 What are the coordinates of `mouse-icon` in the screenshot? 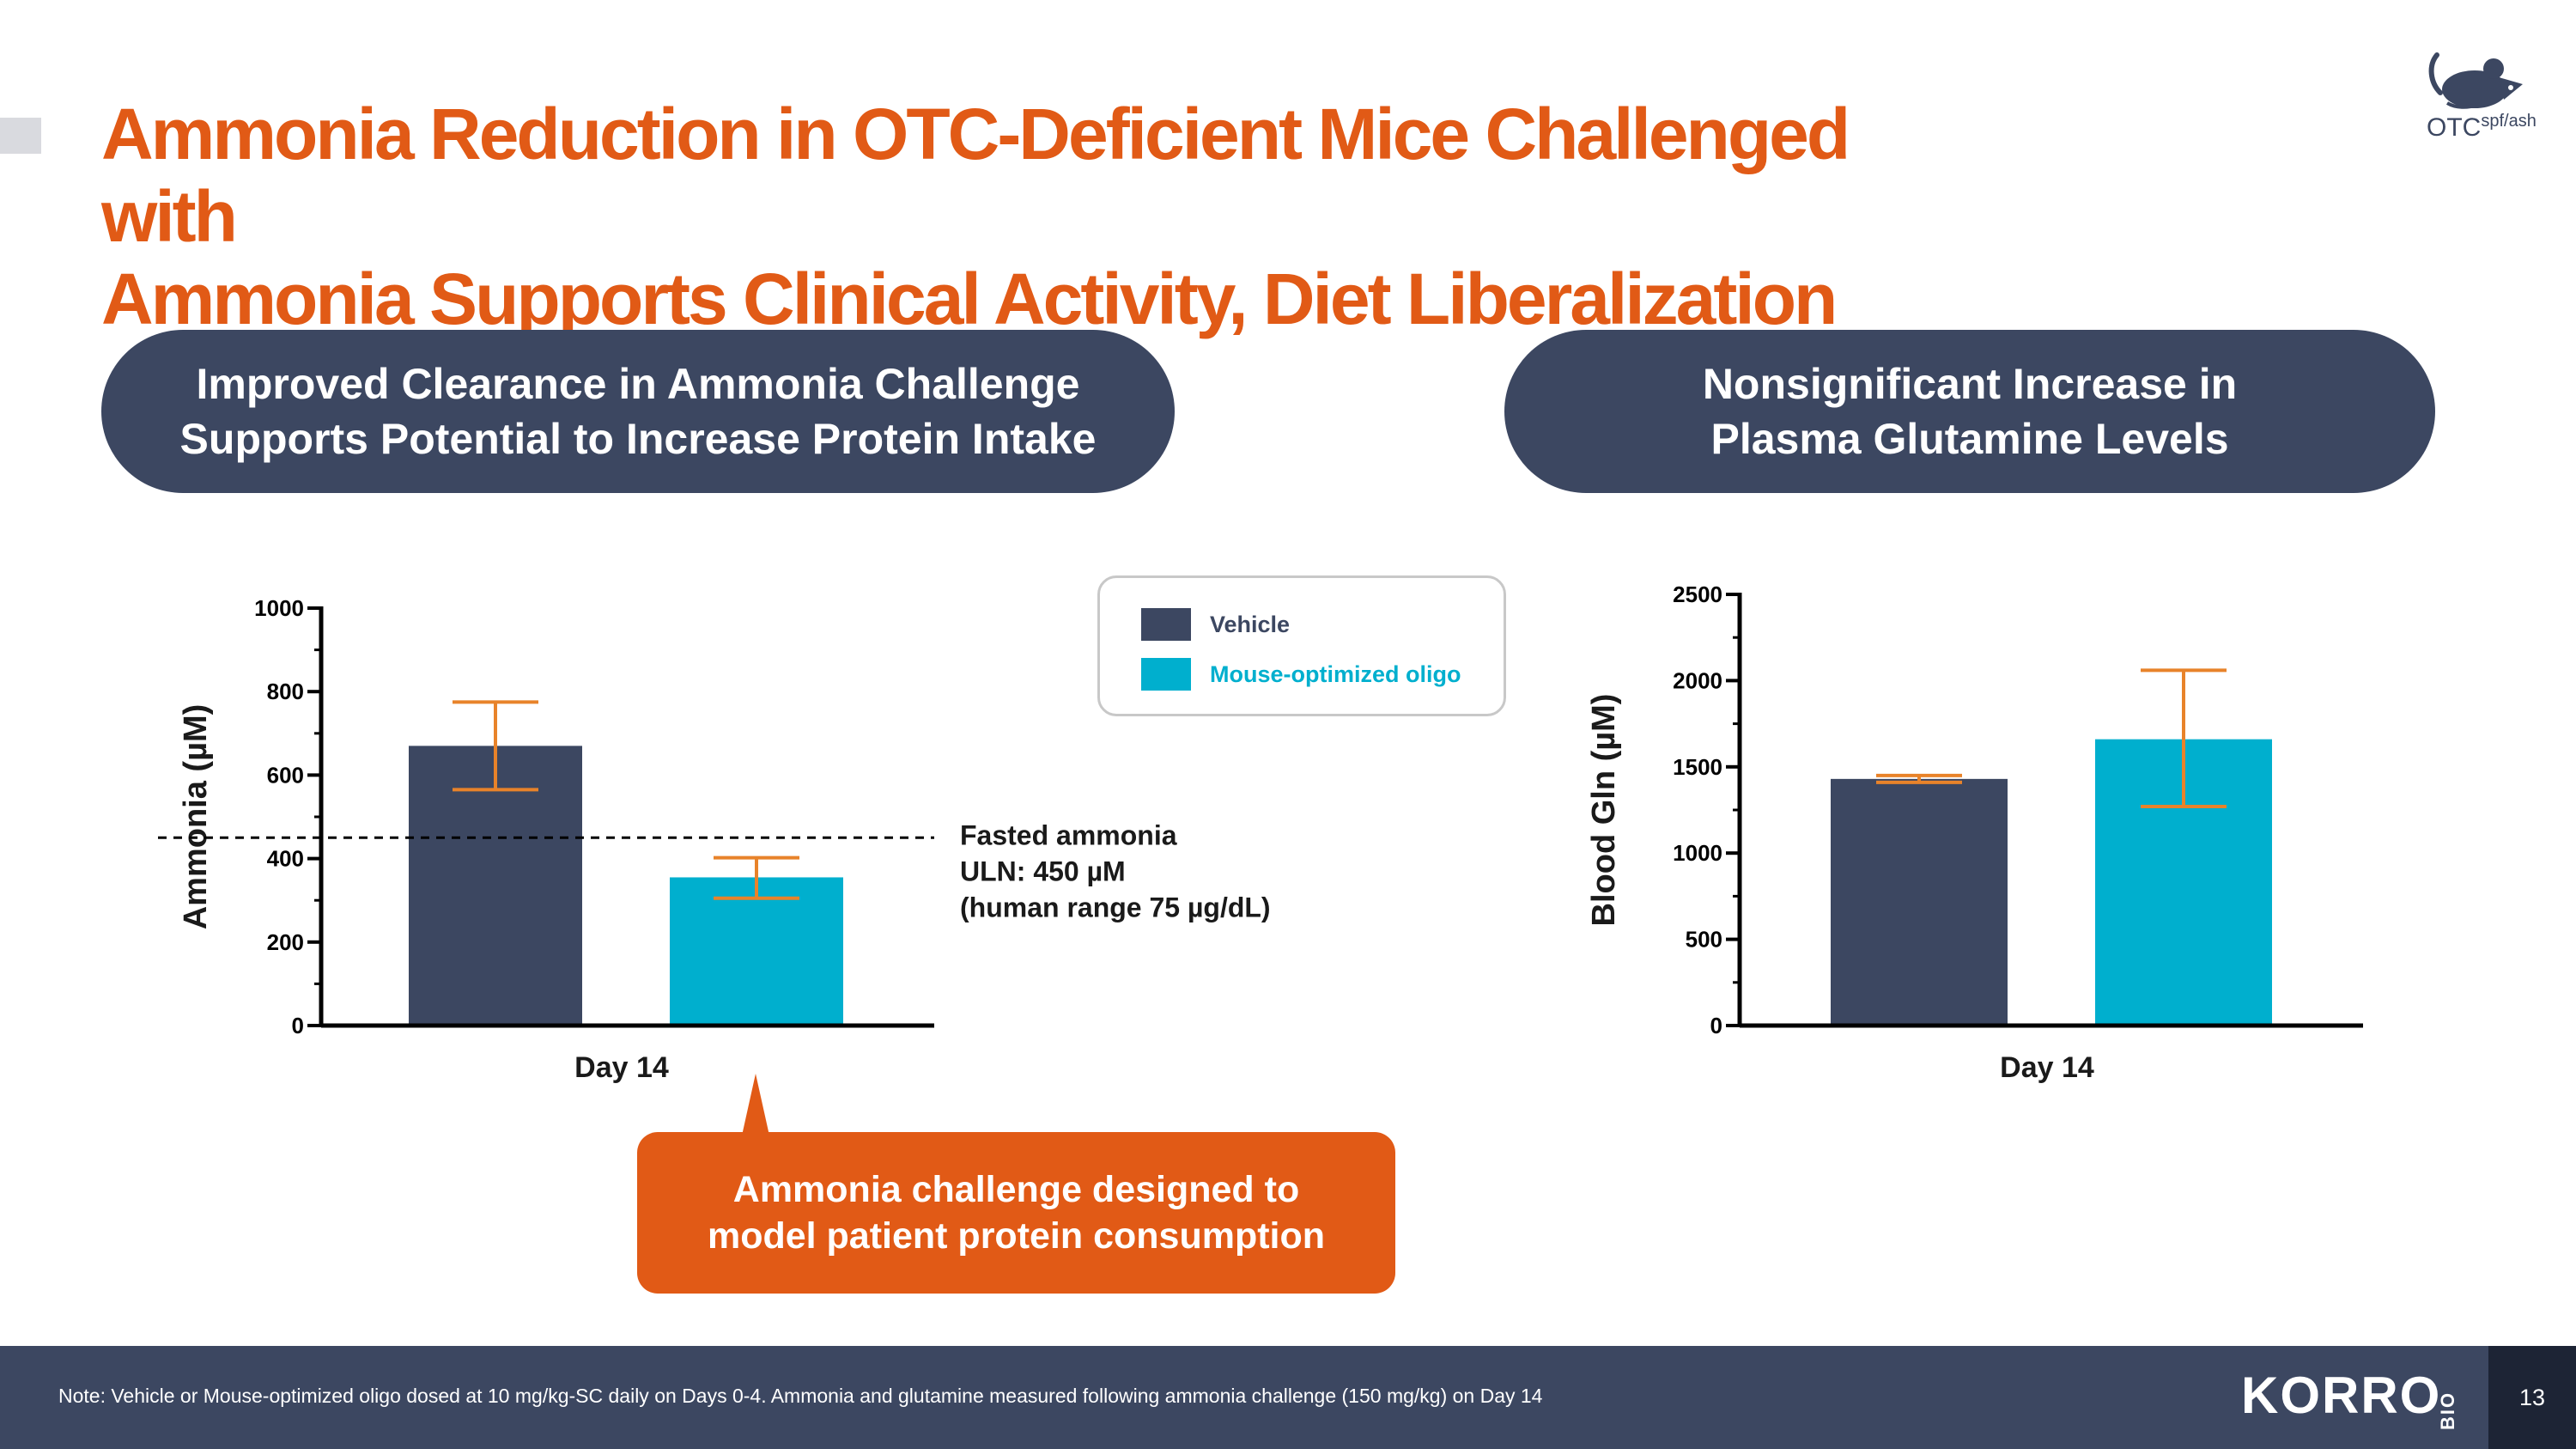 It's located at (2475, 80).